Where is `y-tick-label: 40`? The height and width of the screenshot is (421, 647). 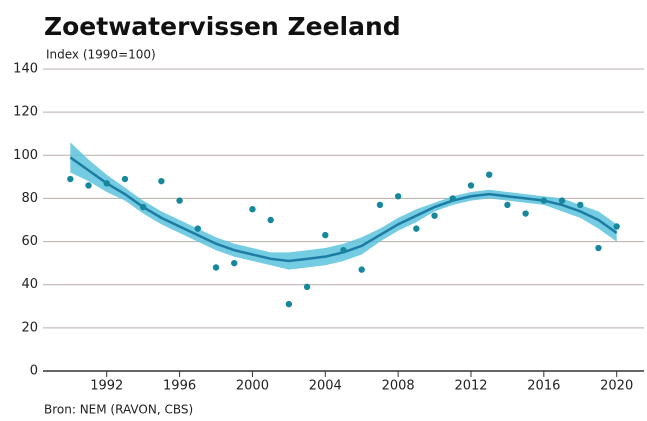 y-tick-label: 40 is located at coordinates (29, 284).